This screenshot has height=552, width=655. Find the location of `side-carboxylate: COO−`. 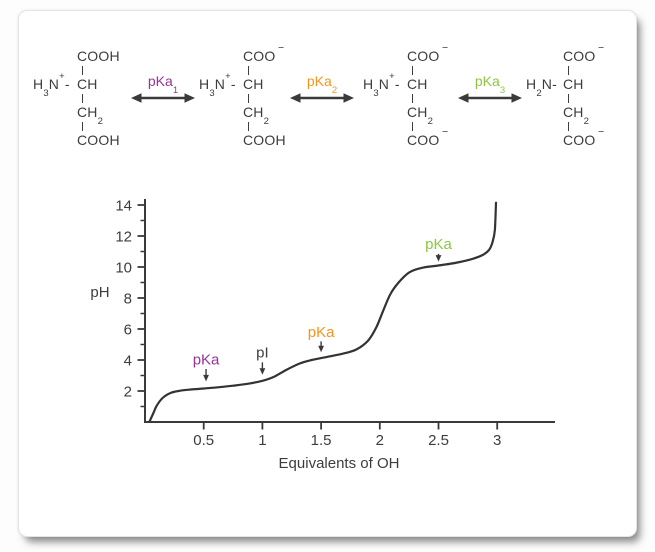

side-carboxylate: COO− is located at coordinates (584, 136).